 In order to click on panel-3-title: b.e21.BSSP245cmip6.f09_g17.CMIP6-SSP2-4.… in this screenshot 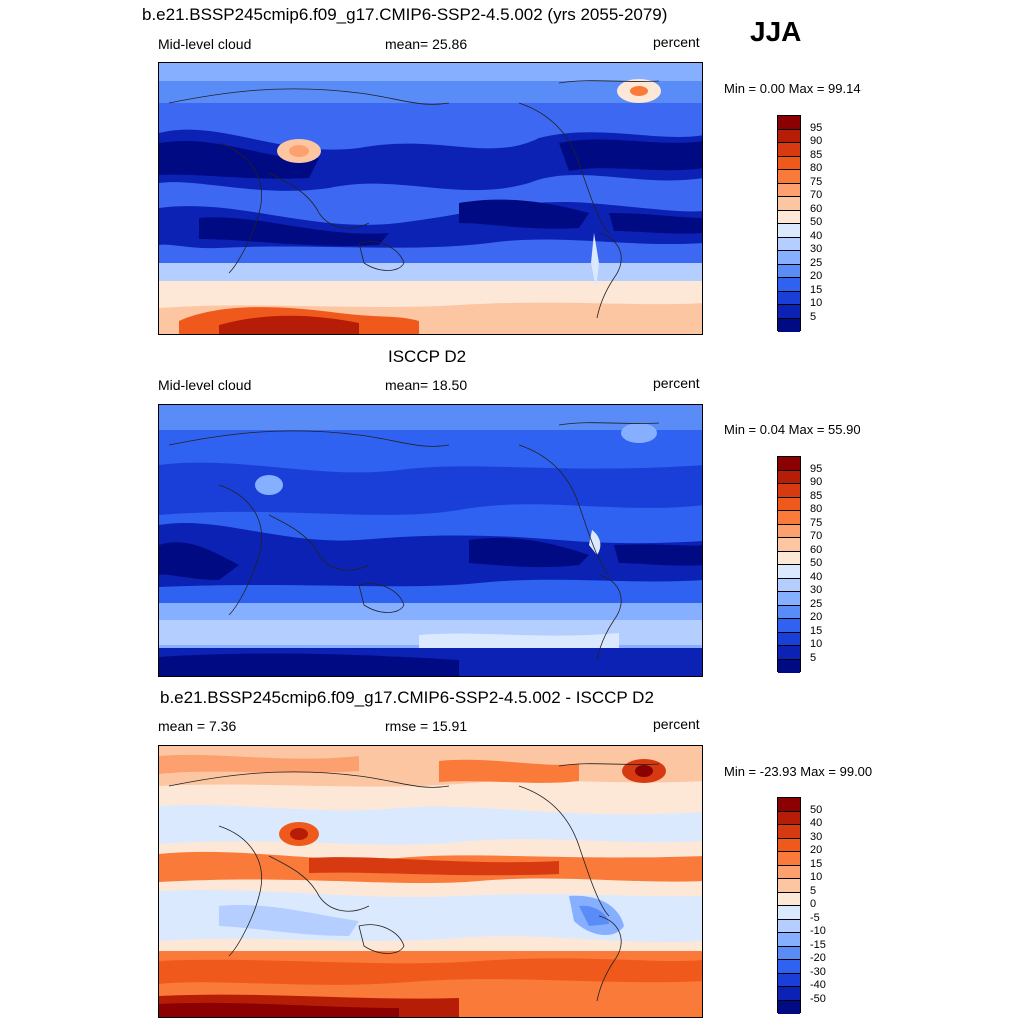, I will do `click(407, 697)`.